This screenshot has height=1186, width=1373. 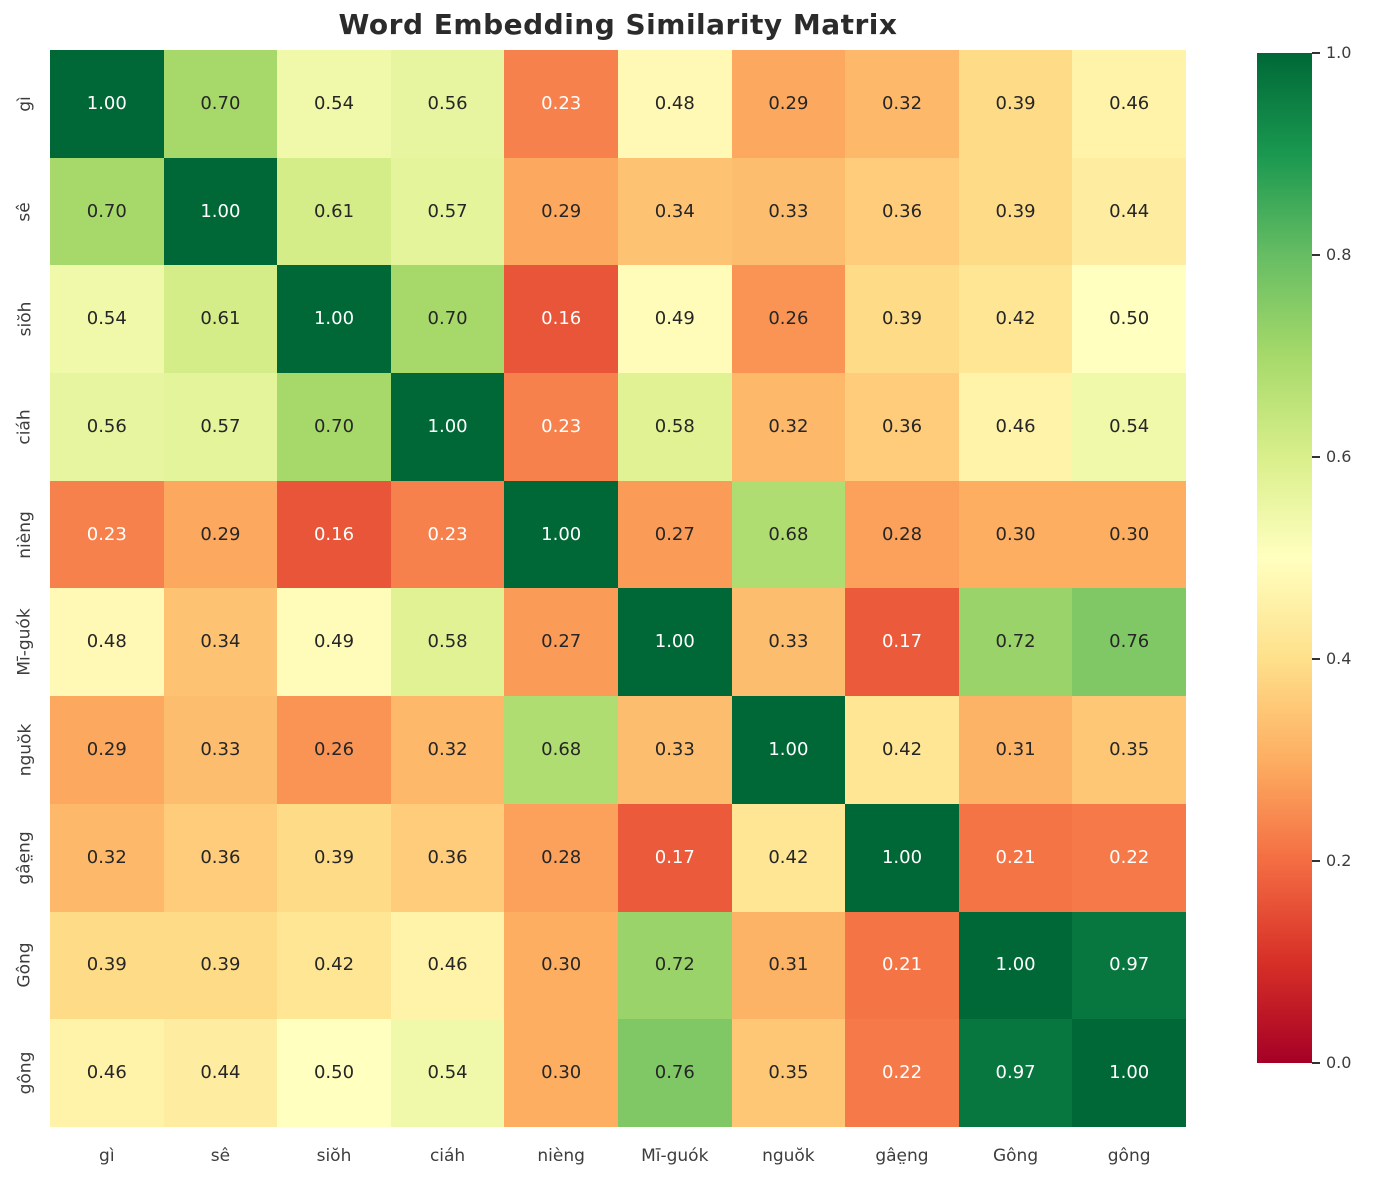 I want to click on heatmap-cell: 0.58, so click(x=447, y=642).